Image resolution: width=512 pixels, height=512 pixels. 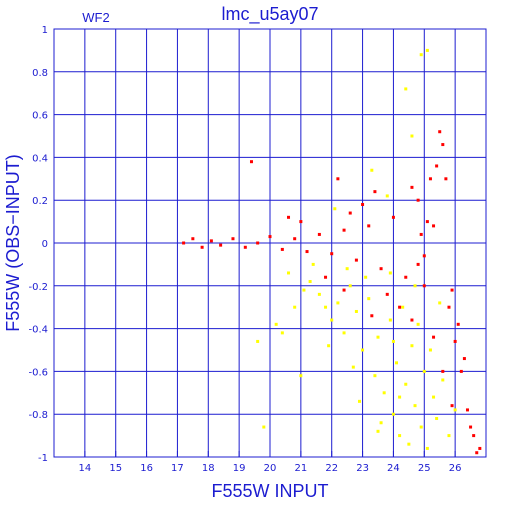 I want to click on y-tick-label: 1, so click(x=45, y=30).